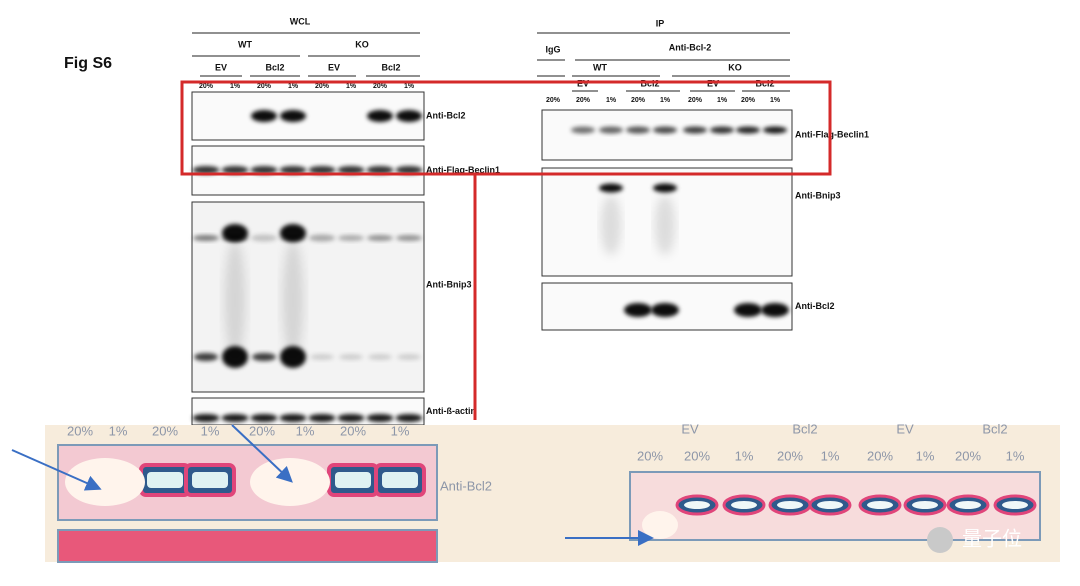 This screenshot has height=586, width=1080. What do you see at coordinates (690, 47) in the screenshot?
I see `antibody-label: Anti-Bcl-2` at bounding box center [690, 47].